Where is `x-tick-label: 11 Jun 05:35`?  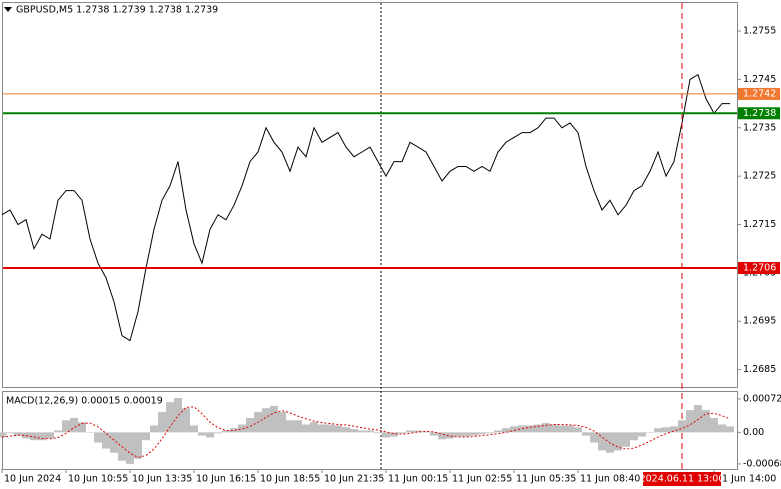 x-tick-label: 11 Jun 05:35 is located at coordinates (546, 479).